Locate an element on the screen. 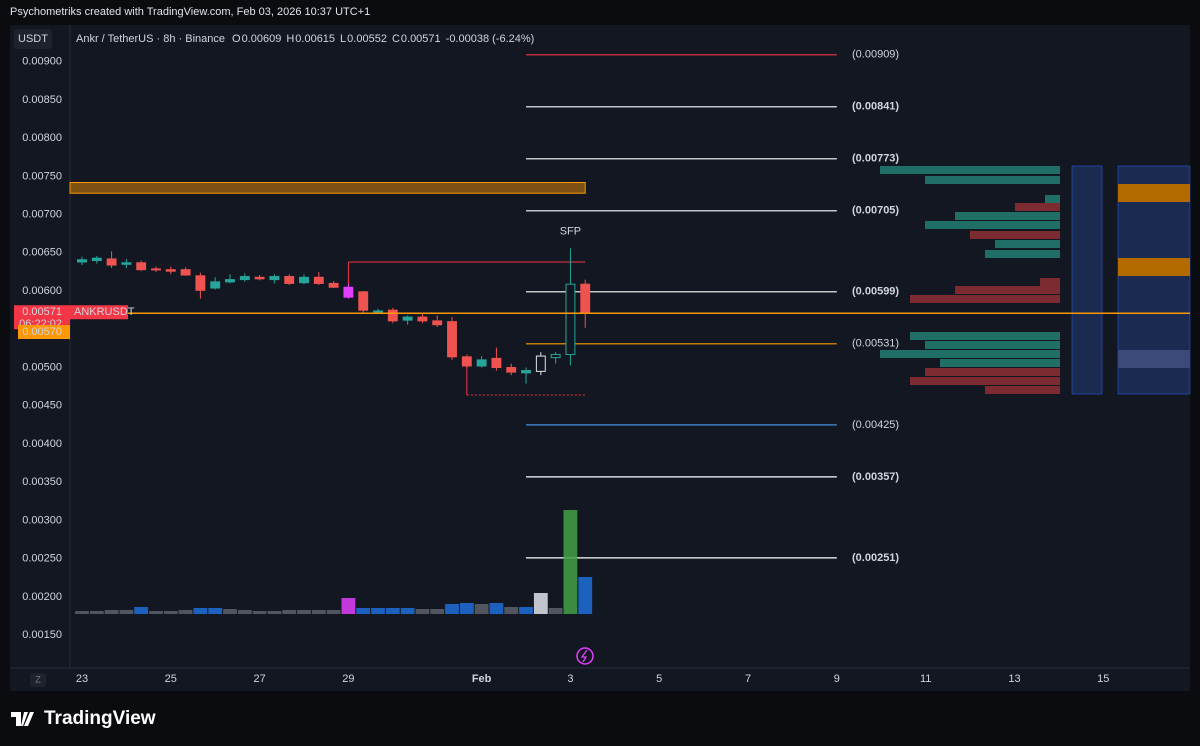  supply-zone is located at coordinates (327, 188).